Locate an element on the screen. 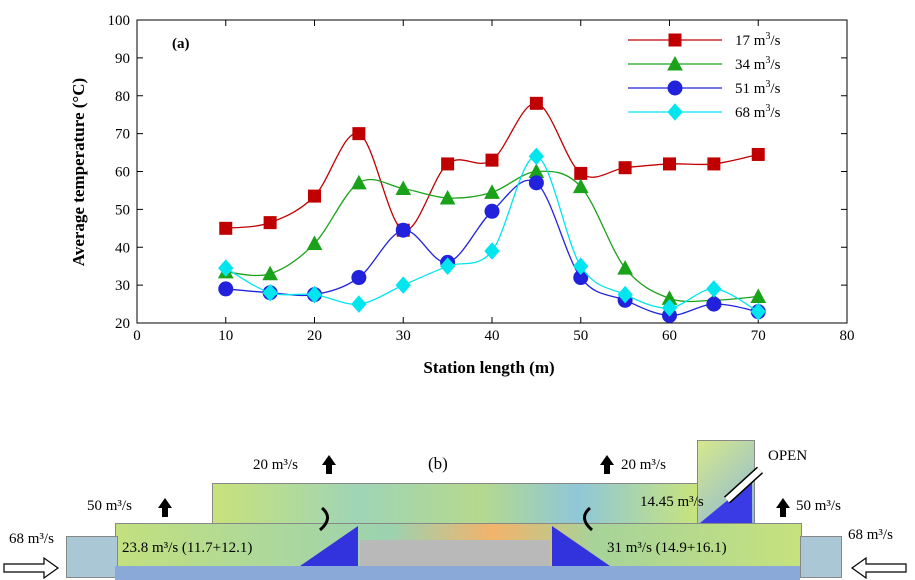 The image size is (915, 580). x-axis-label: Station length (m) is located at coordinates (488, 367).